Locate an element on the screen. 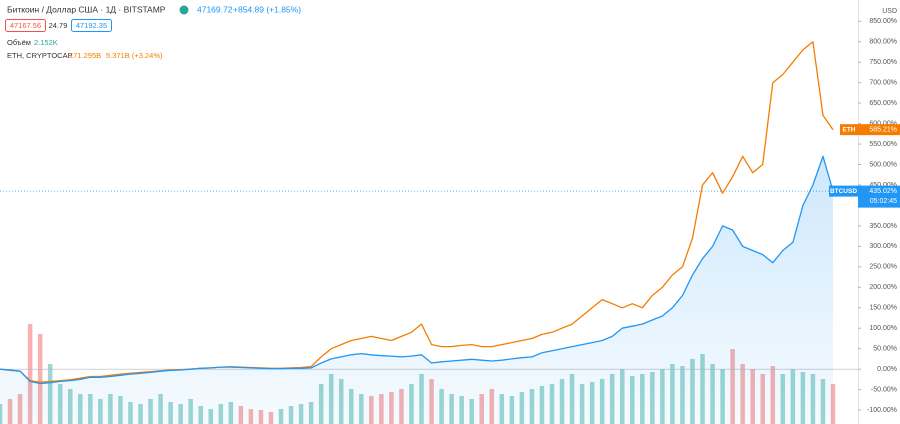 This screenshot has height=424, width=900. bid-price: 47167.56 is located at coordinates (25, 25).